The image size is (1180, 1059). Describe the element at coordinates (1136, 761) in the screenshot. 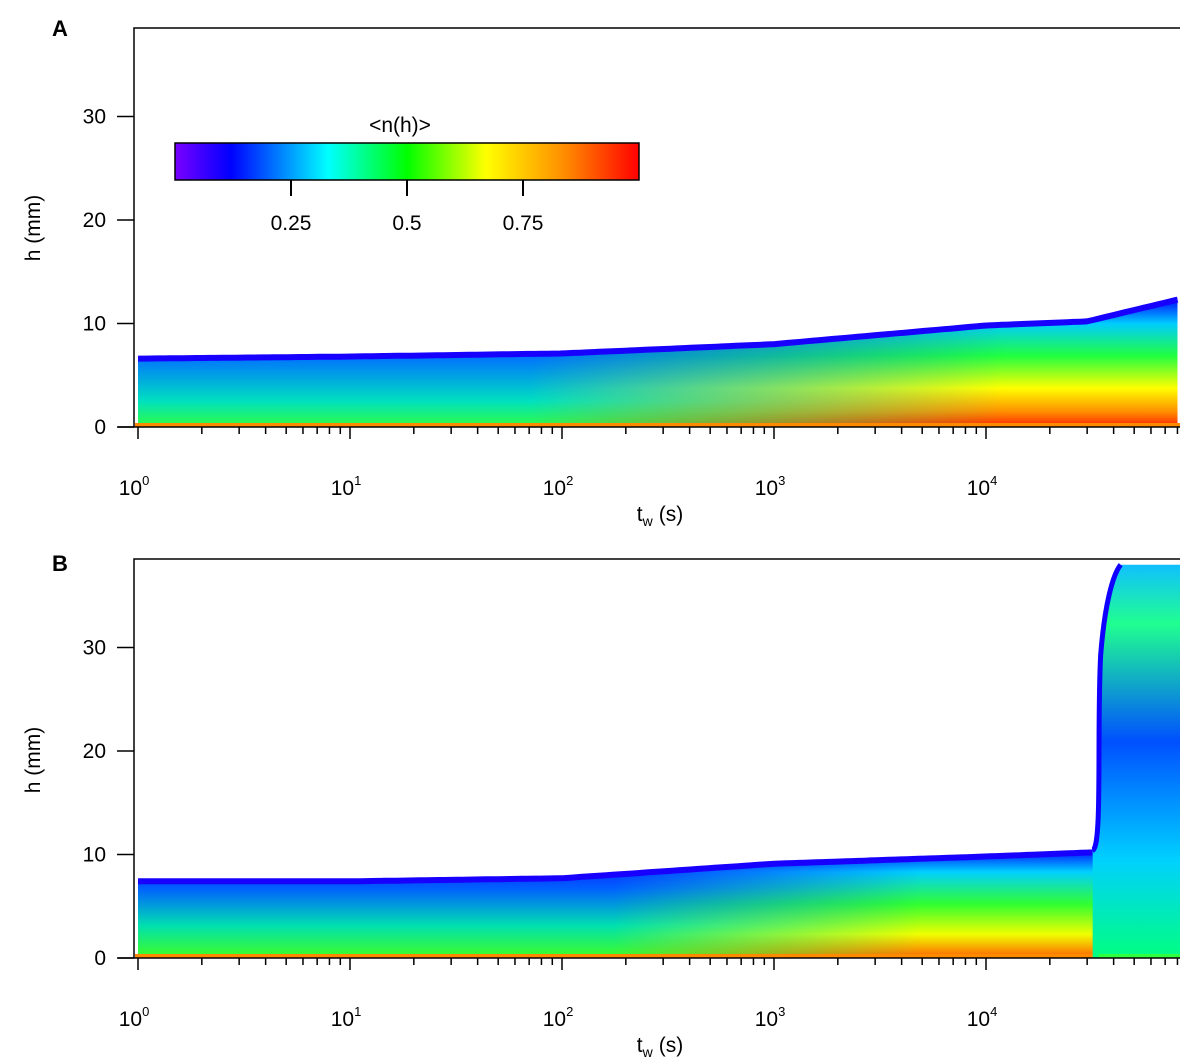

I see `eruption-column` at that location.